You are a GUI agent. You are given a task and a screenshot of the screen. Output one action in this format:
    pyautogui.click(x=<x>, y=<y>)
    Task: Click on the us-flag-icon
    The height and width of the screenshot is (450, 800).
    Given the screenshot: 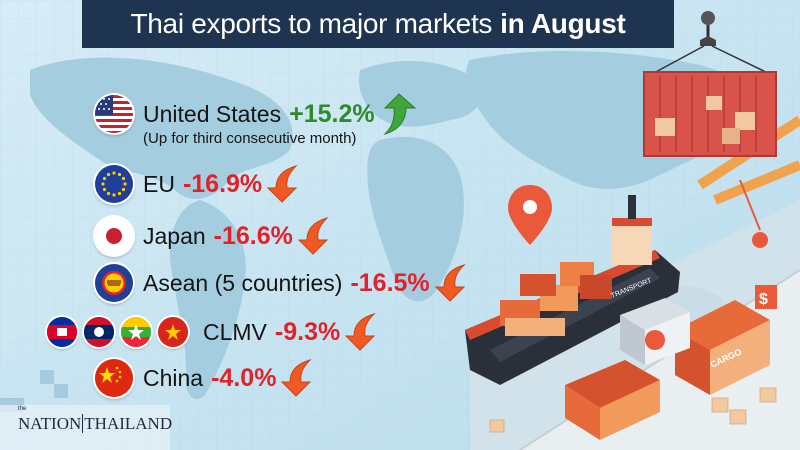 What is the action you would take?
    pyautogui.click(x=114, y=114)
    